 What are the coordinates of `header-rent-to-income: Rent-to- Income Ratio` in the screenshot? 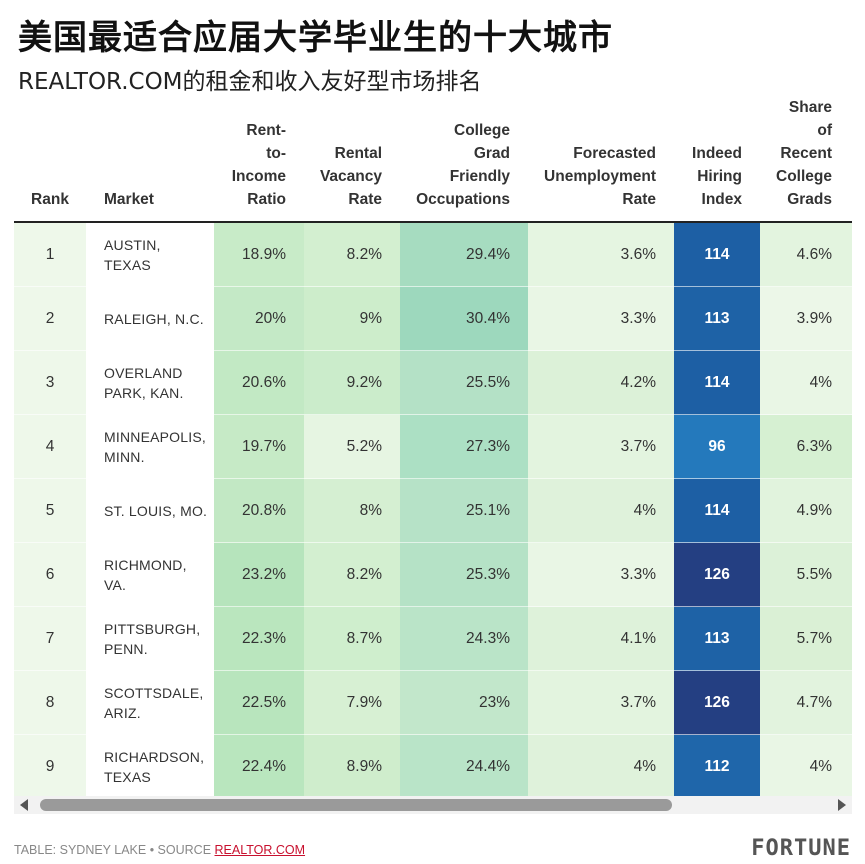 It's located at (259, 159).